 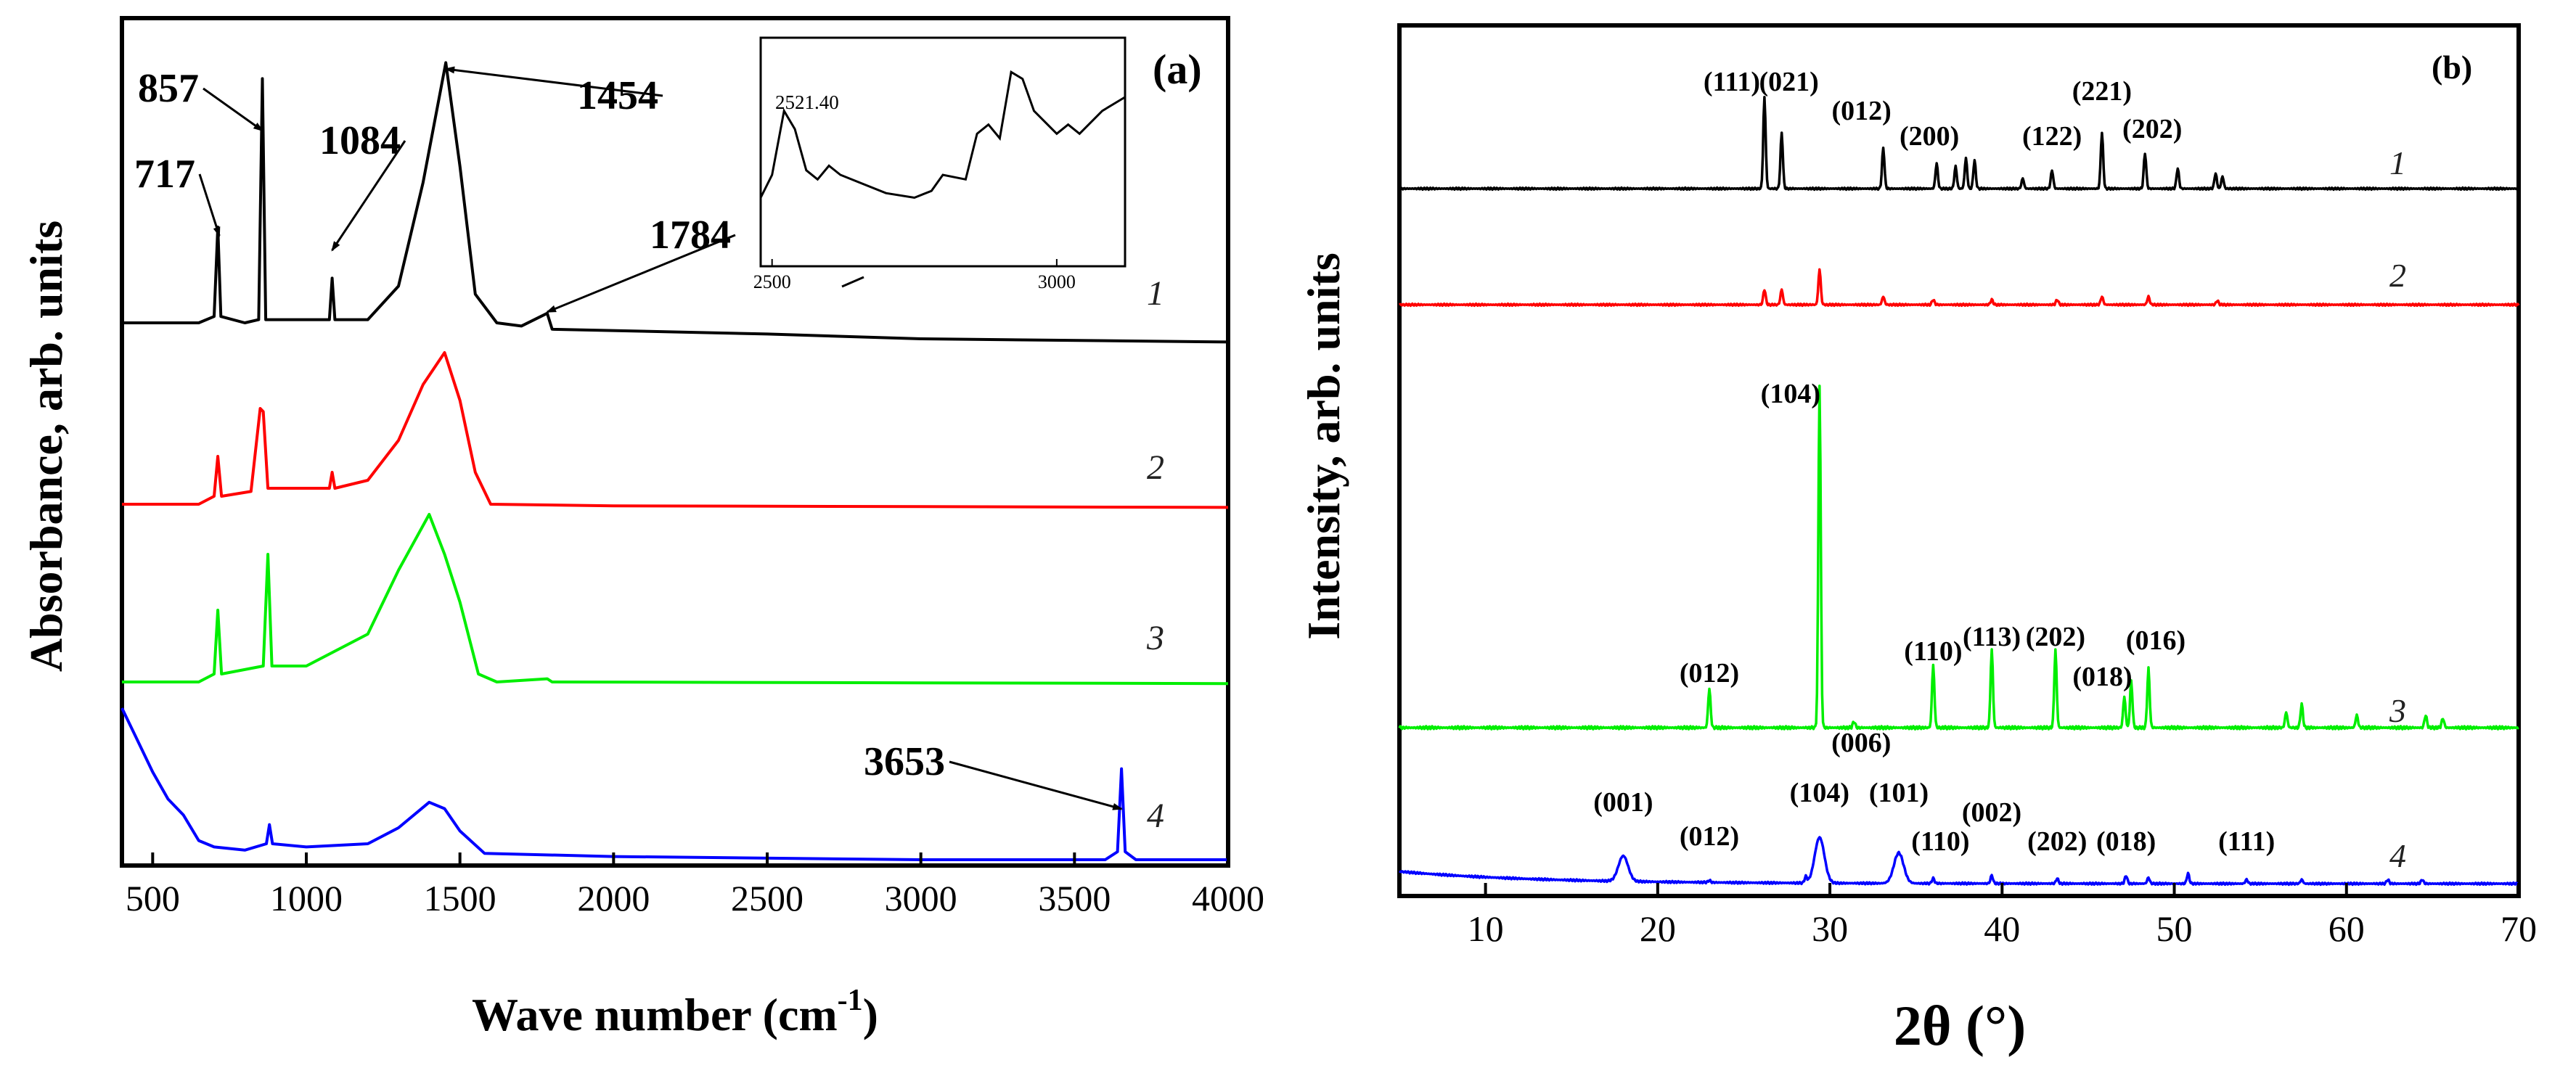 I want to click on panel-b-y-title: Intensity, arb. units, so click(x=1324, y=445).